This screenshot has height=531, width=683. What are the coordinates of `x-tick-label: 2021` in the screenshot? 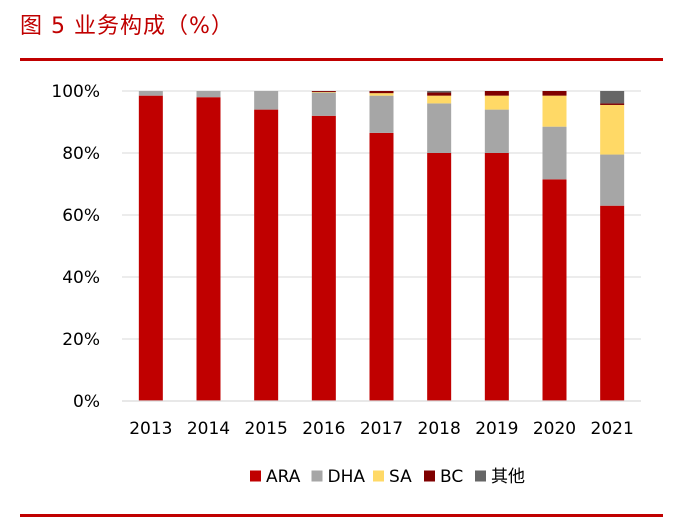 It's located at (612, 429).